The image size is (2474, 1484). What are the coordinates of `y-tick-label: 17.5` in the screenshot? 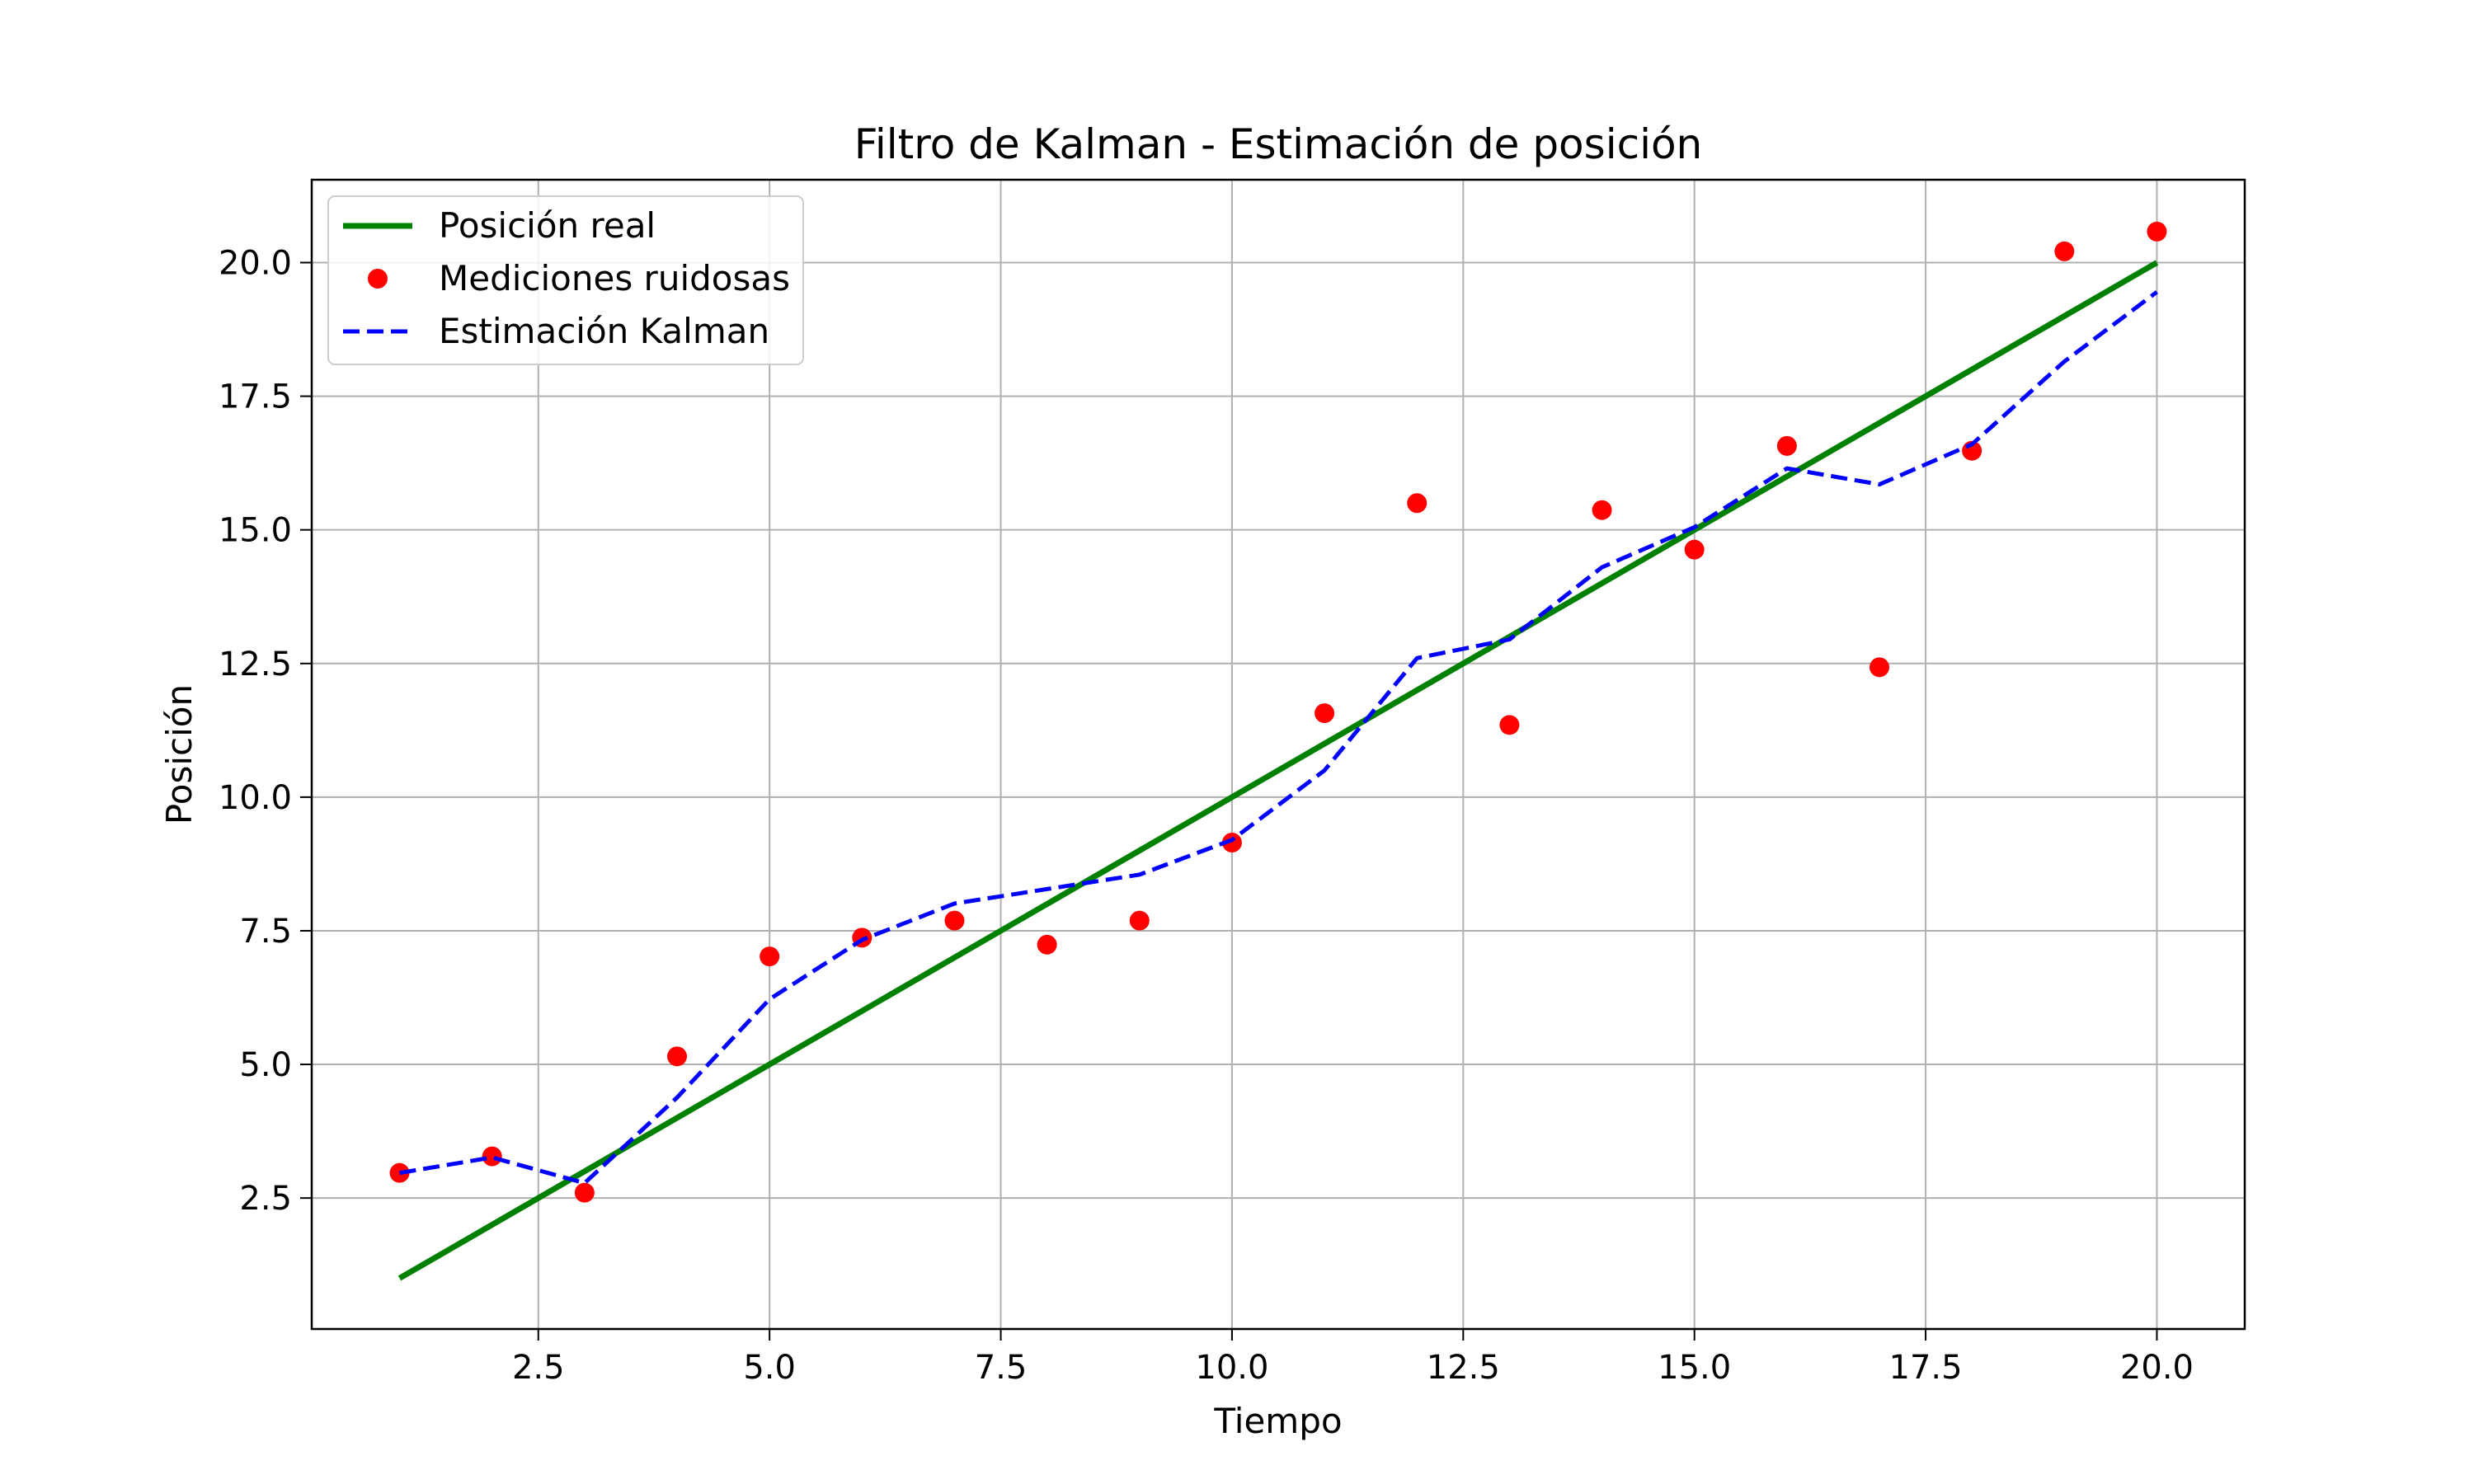 It's located at (255, 397).